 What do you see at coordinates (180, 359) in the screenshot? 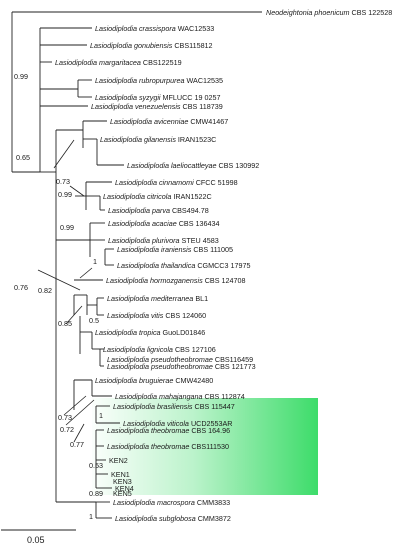
I see `taxon-label: Lasiodiplodia pseudotheobromae CBS116459` at bounding box center [180, 359].